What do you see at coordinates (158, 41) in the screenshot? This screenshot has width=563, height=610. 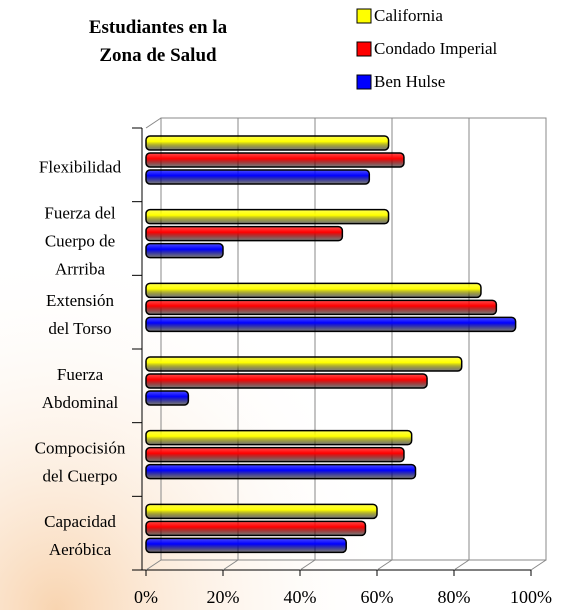 I see `chart-title: Estudiantes en la Zona de Salud` at bounding box center [158, 41].